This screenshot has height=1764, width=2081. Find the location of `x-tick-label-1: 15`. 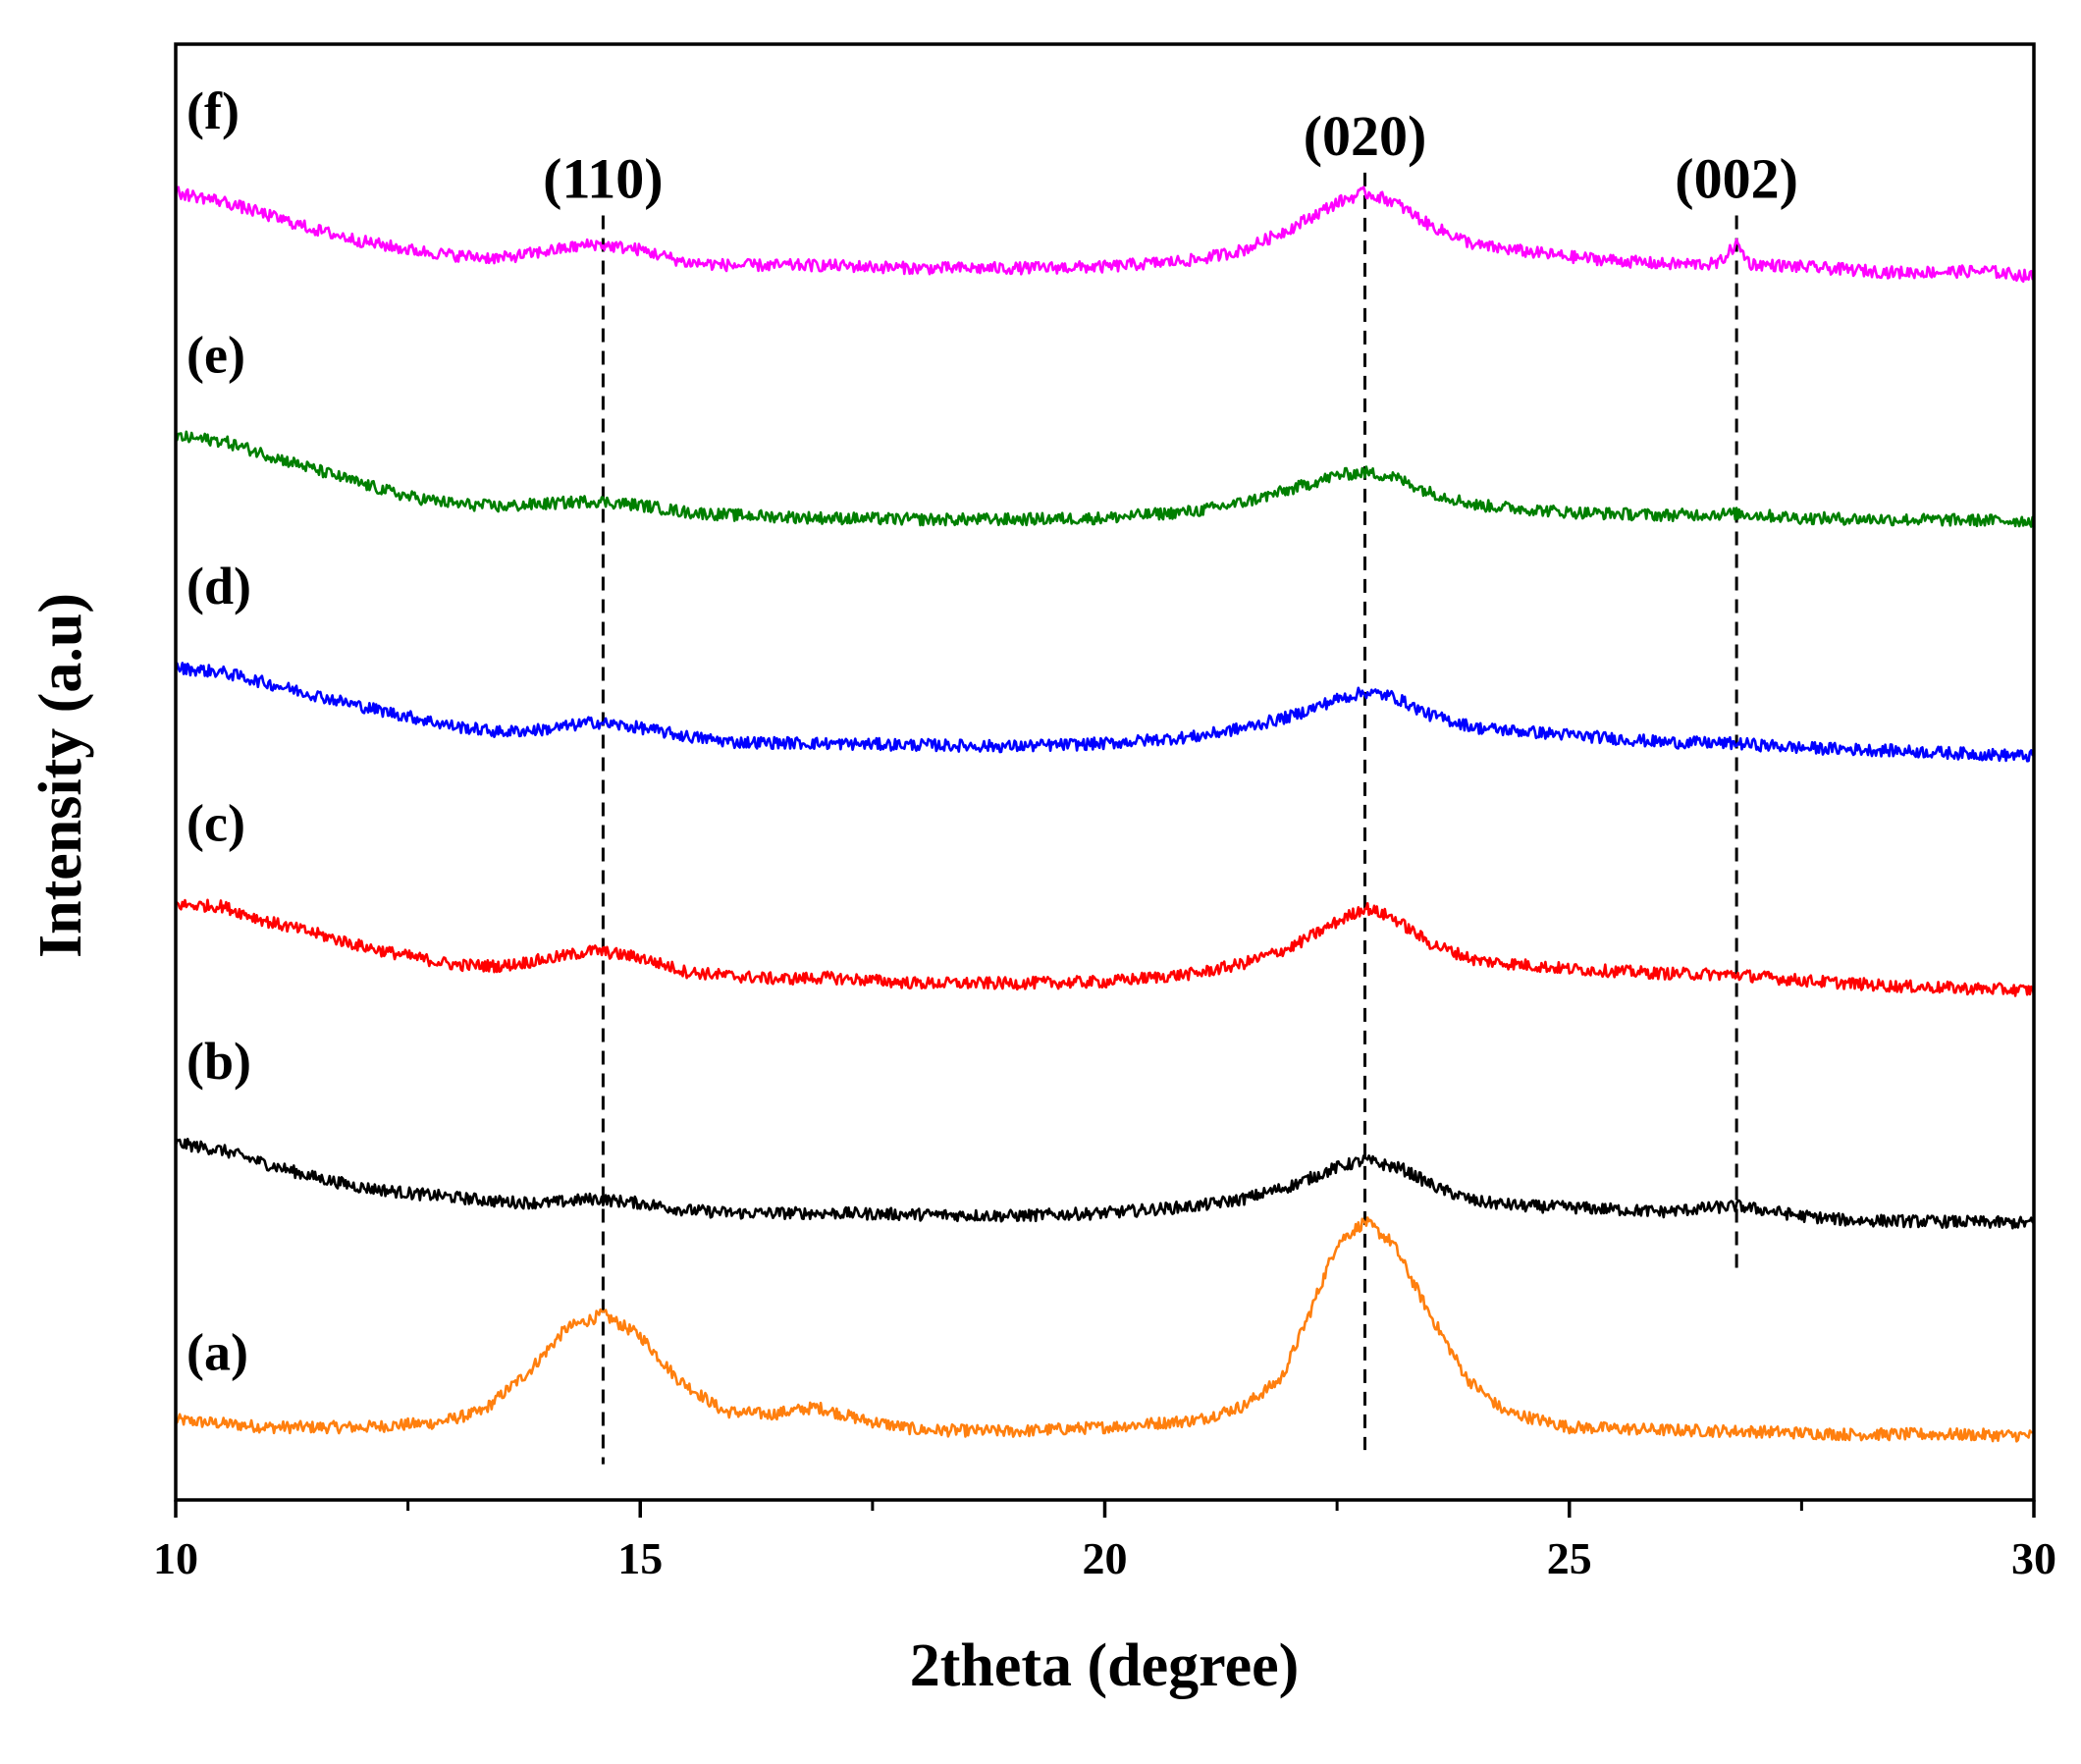

x-tick-label-1: 15 is located at coordinates (640, 1558).